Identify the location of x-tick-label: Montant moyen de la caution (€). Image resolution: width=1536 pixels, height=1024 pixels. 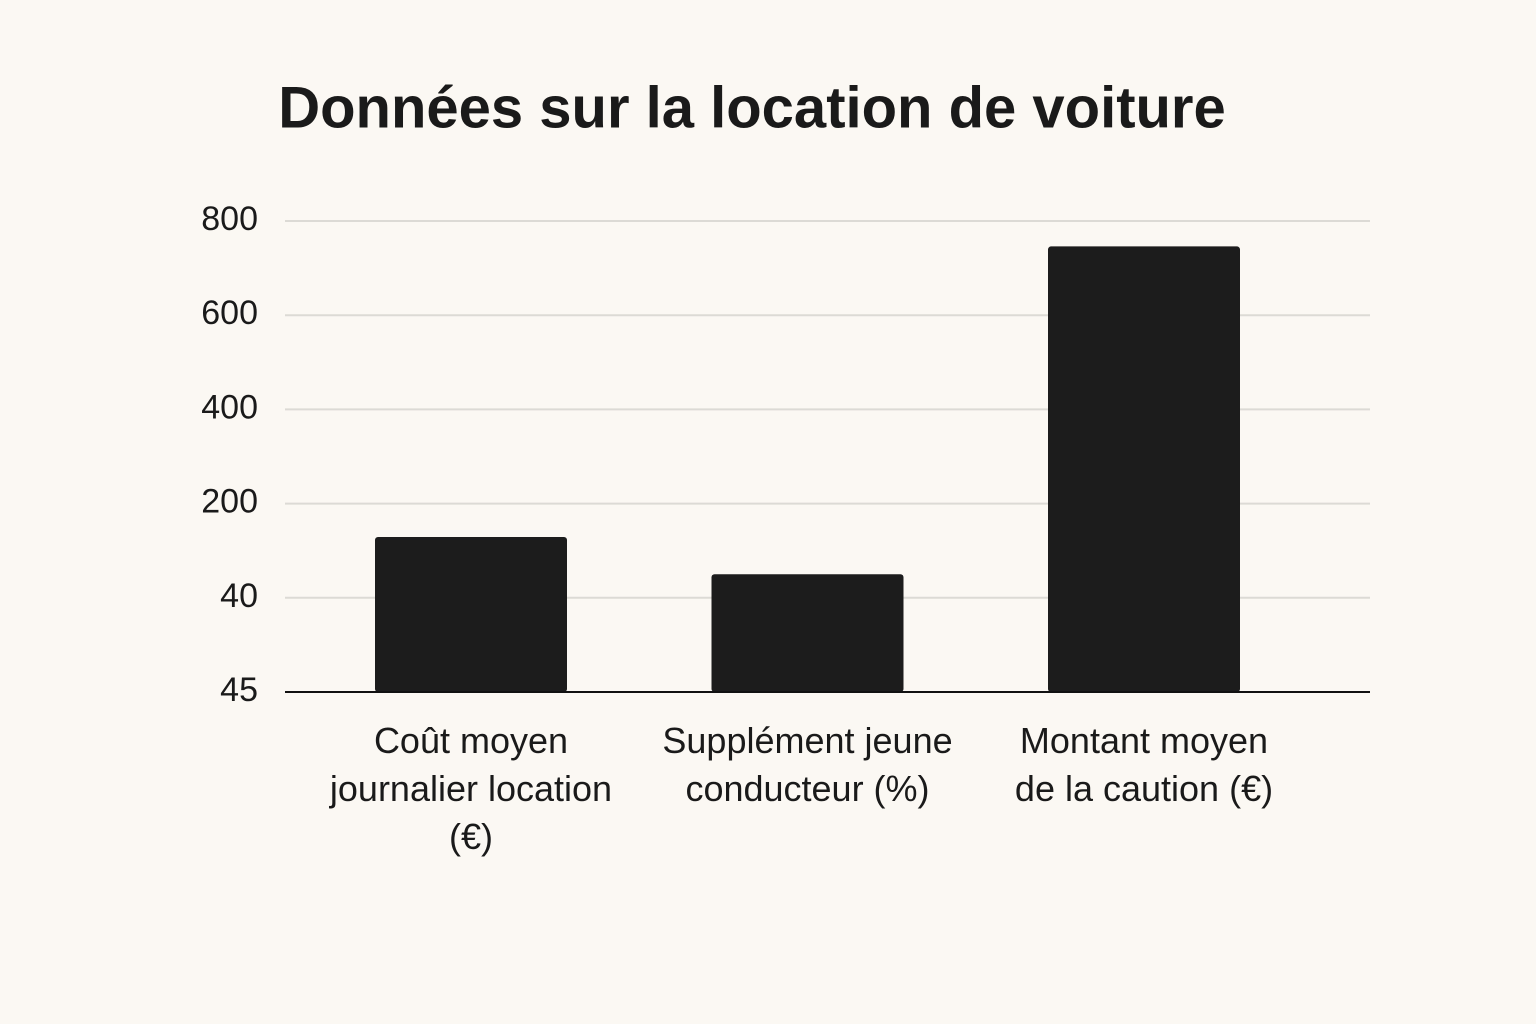
(1144, 764).